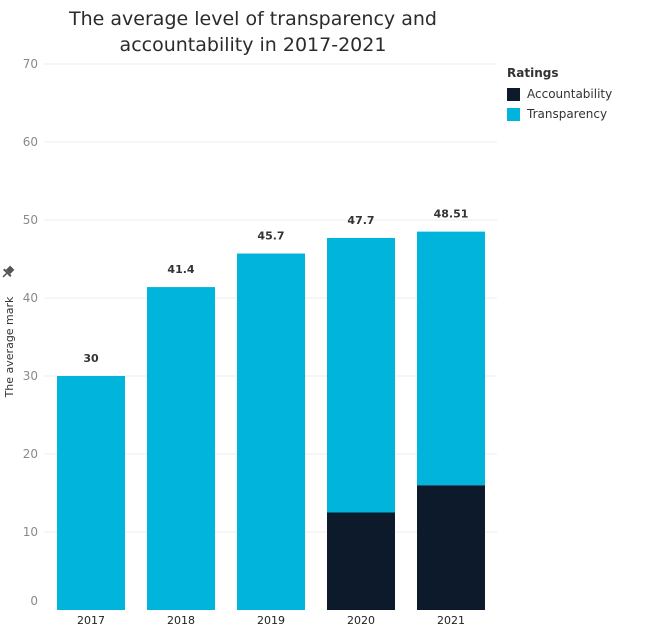  I want to click on x-tick-label-2018: 2018, so click(181, 620).